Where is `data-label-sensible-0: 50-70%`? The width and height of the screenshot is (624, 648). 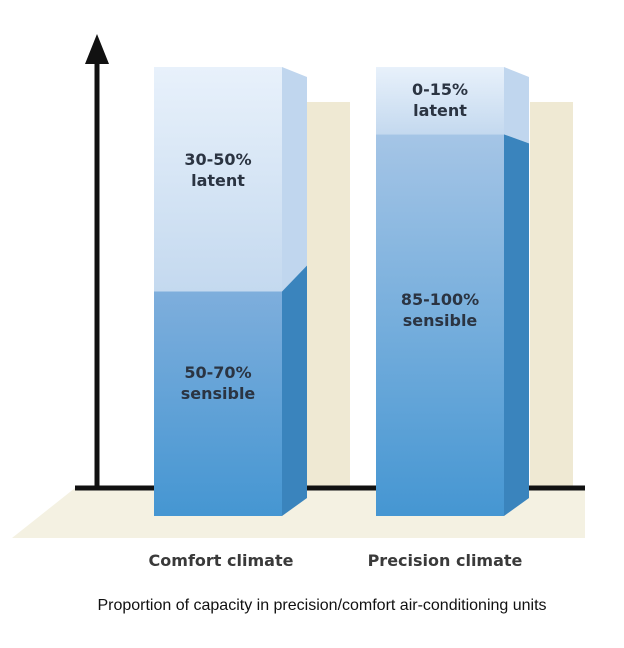 data-label-sensible-0: 50-70% is located at coordinates (217, 372).